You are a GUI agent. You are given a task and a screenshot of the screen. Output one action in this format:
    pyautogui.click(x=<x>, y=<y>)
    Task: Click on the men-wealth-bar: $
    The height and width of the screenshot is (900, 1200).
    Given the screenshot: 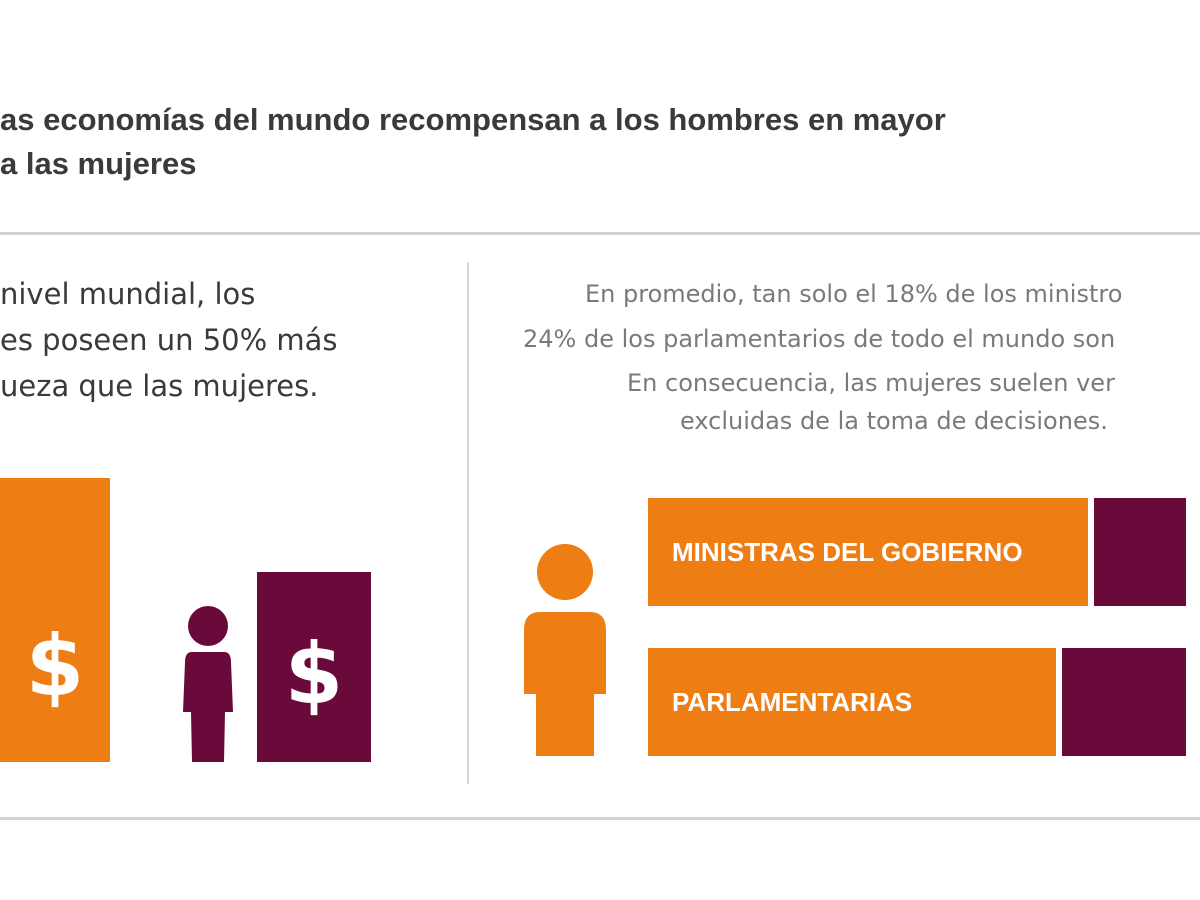 What is the action you would take?
    pyautogui.click(x=55, y=620)
    